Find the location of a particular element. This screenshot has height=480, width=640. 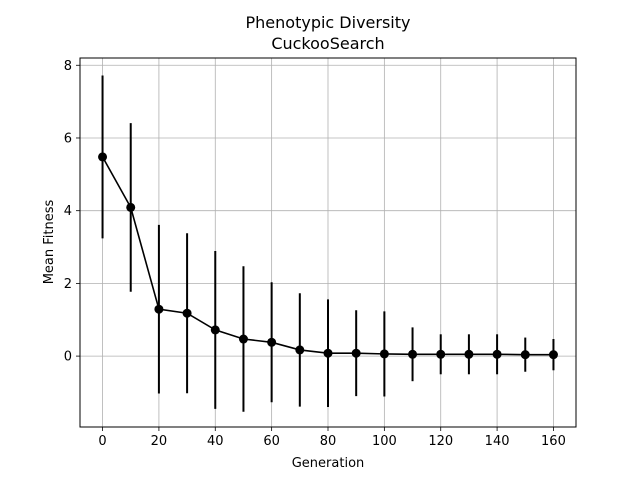

y-tick-label: 6 is located at coordinates (68, 138).